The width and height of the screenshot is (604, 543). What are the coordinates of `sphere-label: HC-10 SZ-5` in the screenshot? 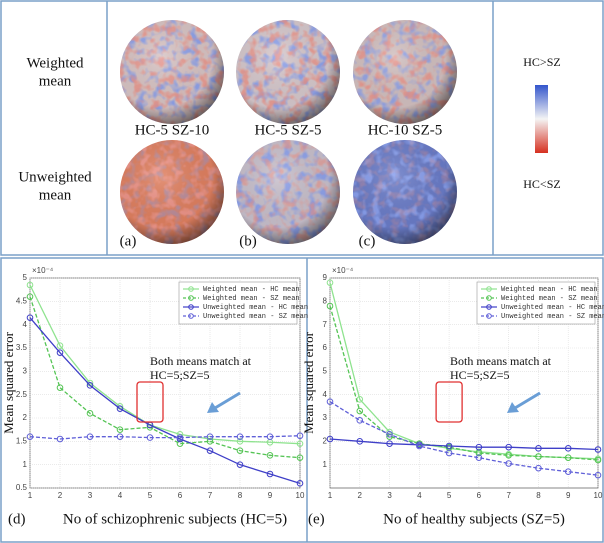 It's located at (405, 130).